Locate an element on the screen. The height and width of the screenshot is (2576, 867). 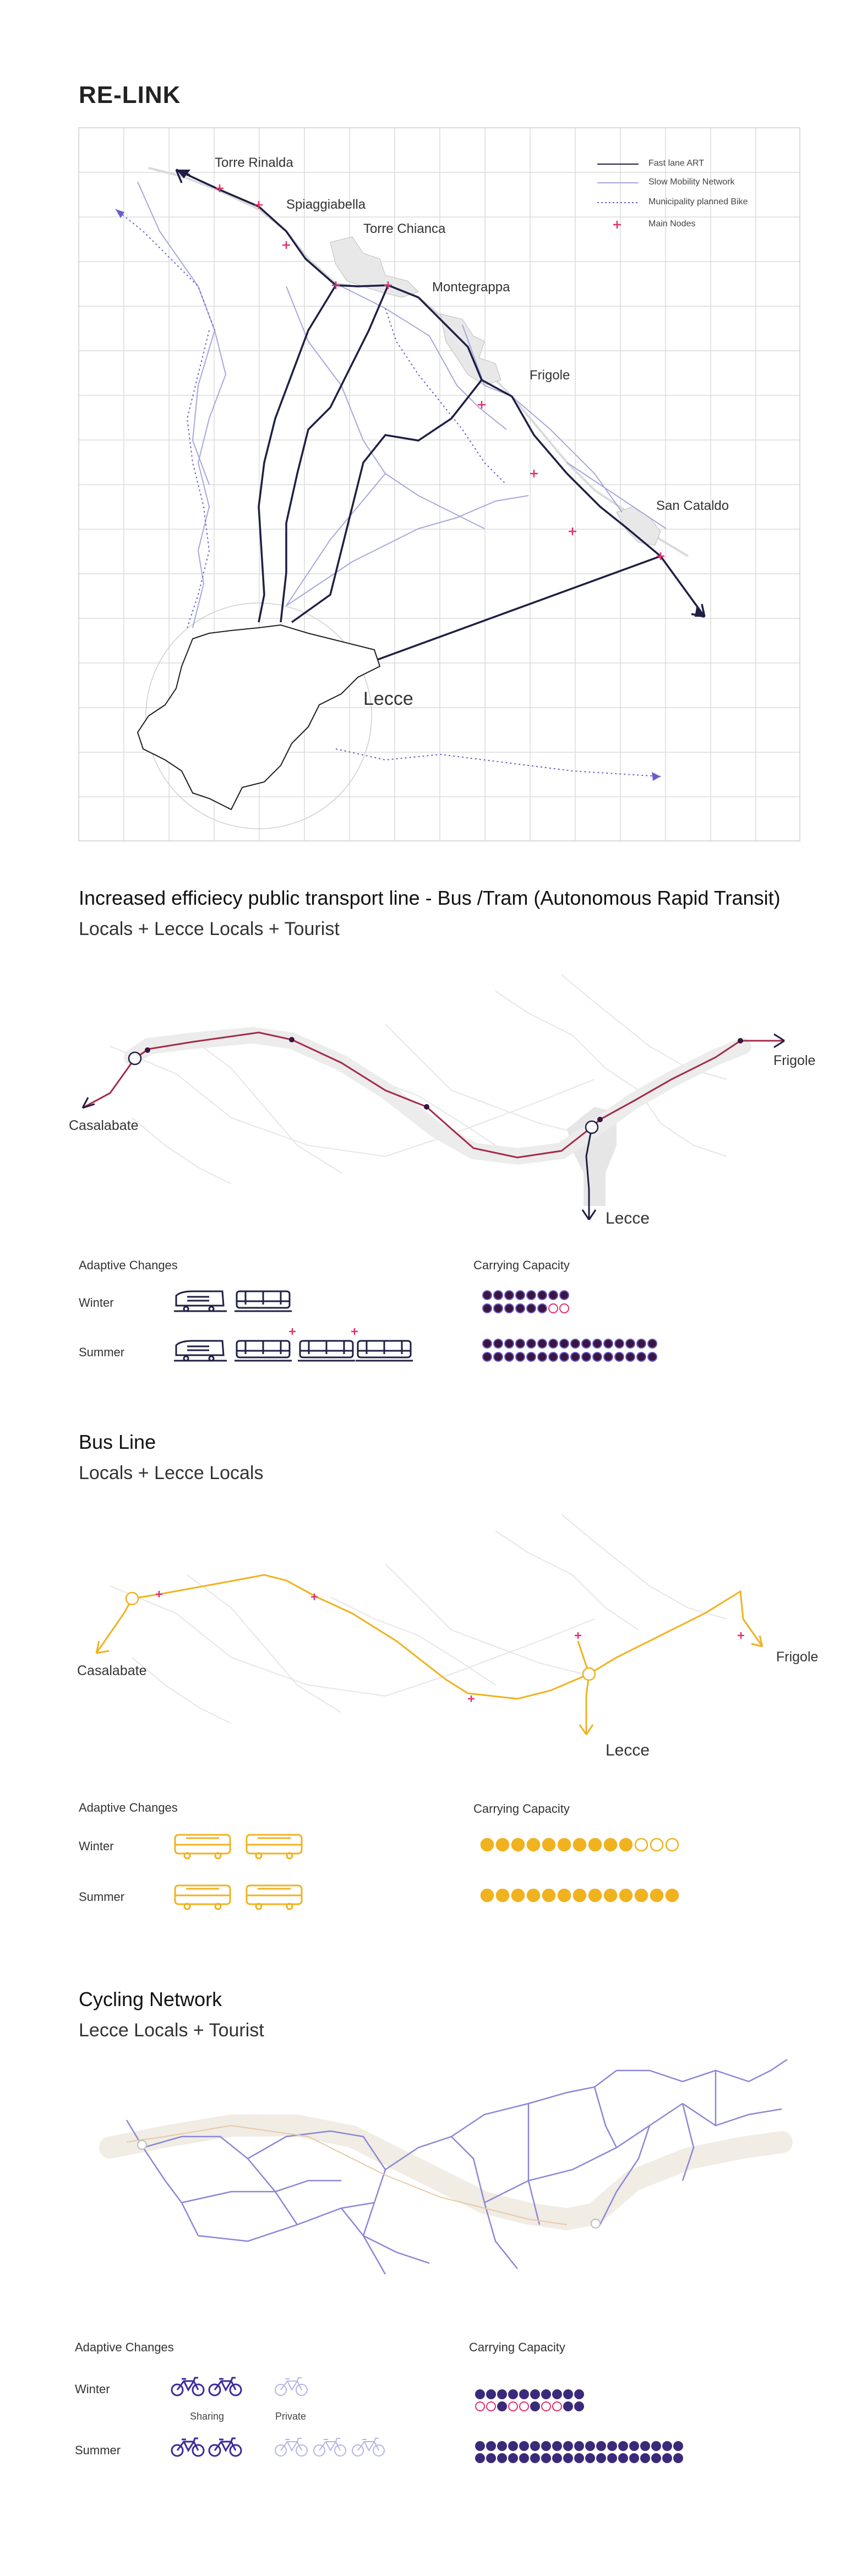
bike-arrow-head-right is located at coordinates (656, 776).